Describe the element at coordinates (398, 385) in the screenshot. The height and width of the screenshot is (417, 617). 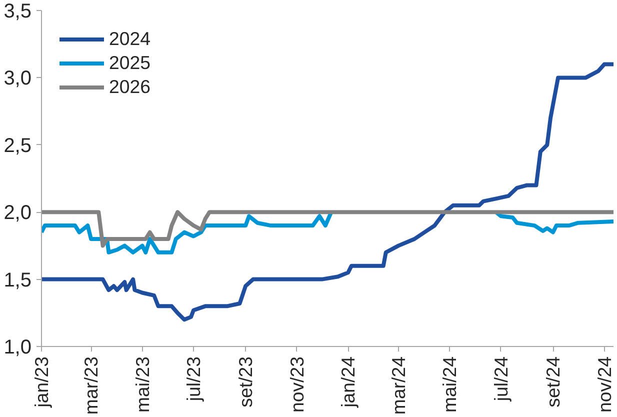
I see `x-tick-label: mar/24` at that location.